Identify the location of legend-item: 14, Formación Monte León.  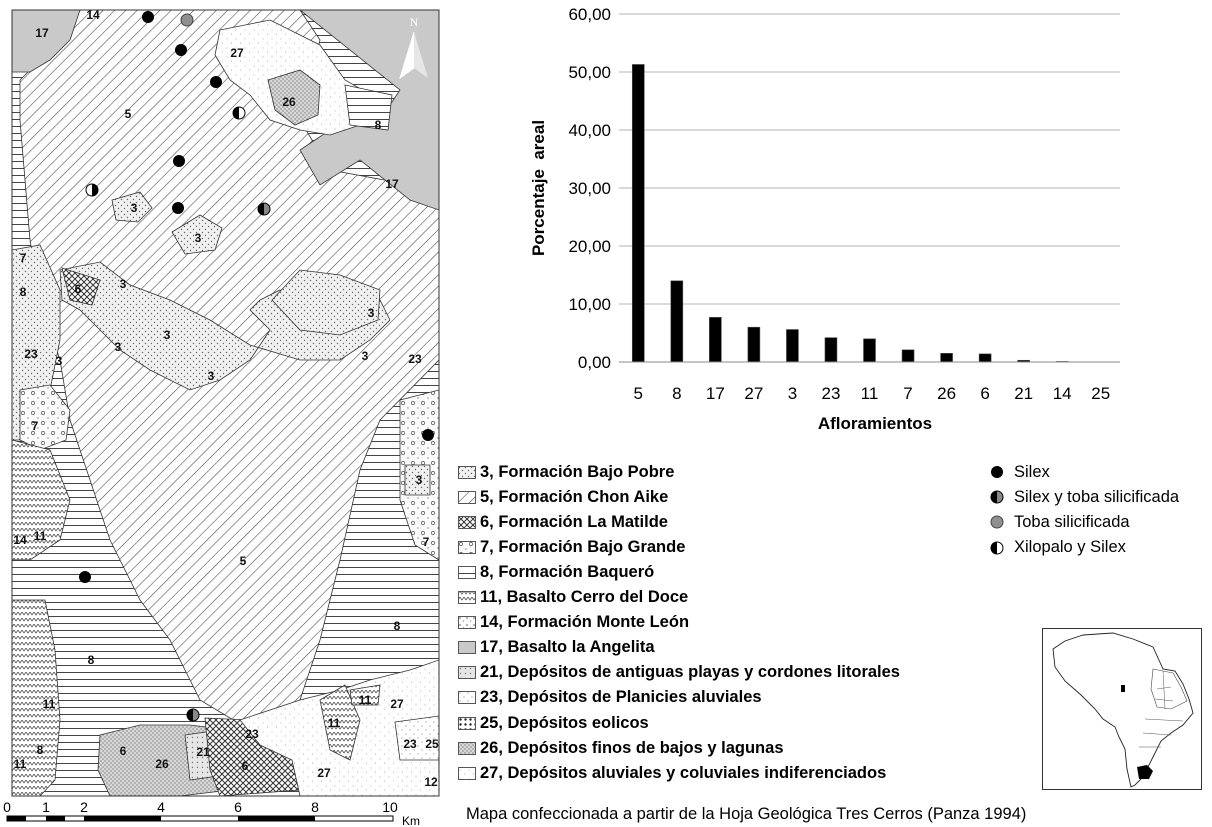
(573, 623).